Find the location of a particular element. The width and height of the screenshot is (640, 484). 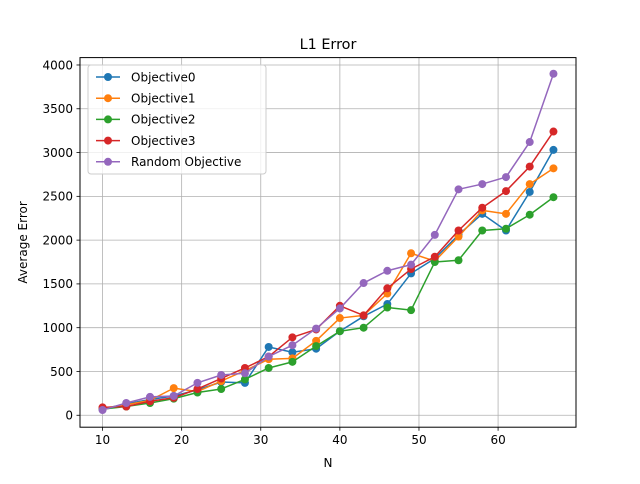

y-tick-label: 500 is located at coordinates (61, 372).